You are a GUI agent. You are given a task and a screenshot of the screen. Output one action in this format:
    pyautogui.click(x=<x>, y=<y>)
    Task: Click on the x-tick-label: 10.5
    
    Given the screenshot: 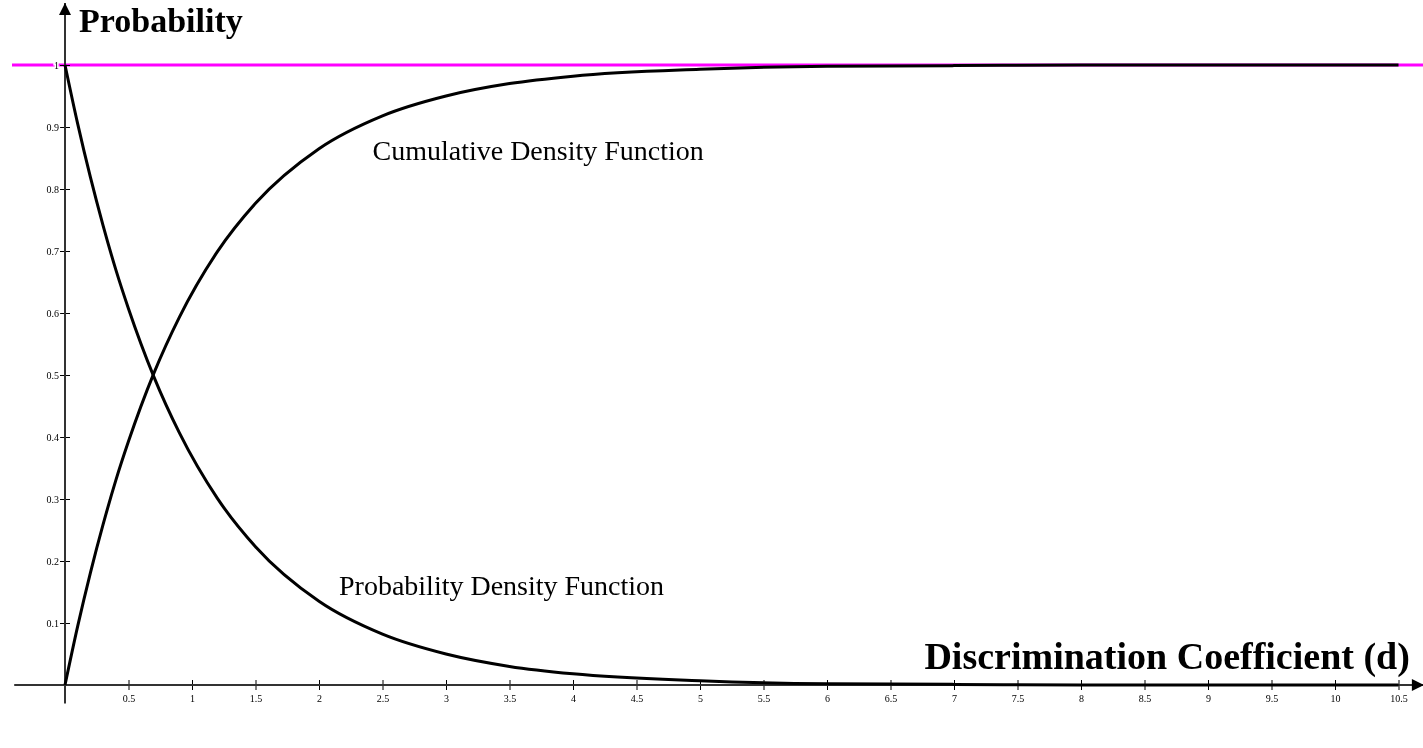 What is the action you would take?
    pyautogui.click(x=1399, y=698)
    